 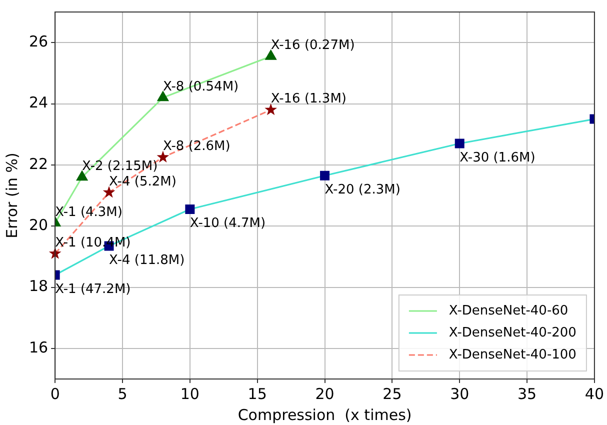 What do you see at coordinates (460, 393) in the screenshot?
I see `x-tick-label: 30` at bounding box center [460, 393].